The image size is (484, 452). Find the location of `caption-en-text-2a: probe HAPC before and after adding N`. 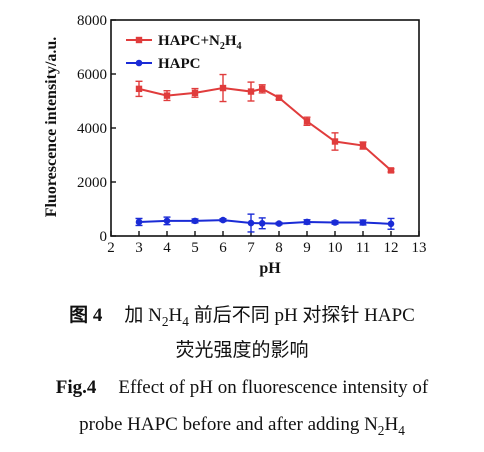

caption-en-text-2a: probe HAPC before and after adding N is located at coordinates (228, 424).